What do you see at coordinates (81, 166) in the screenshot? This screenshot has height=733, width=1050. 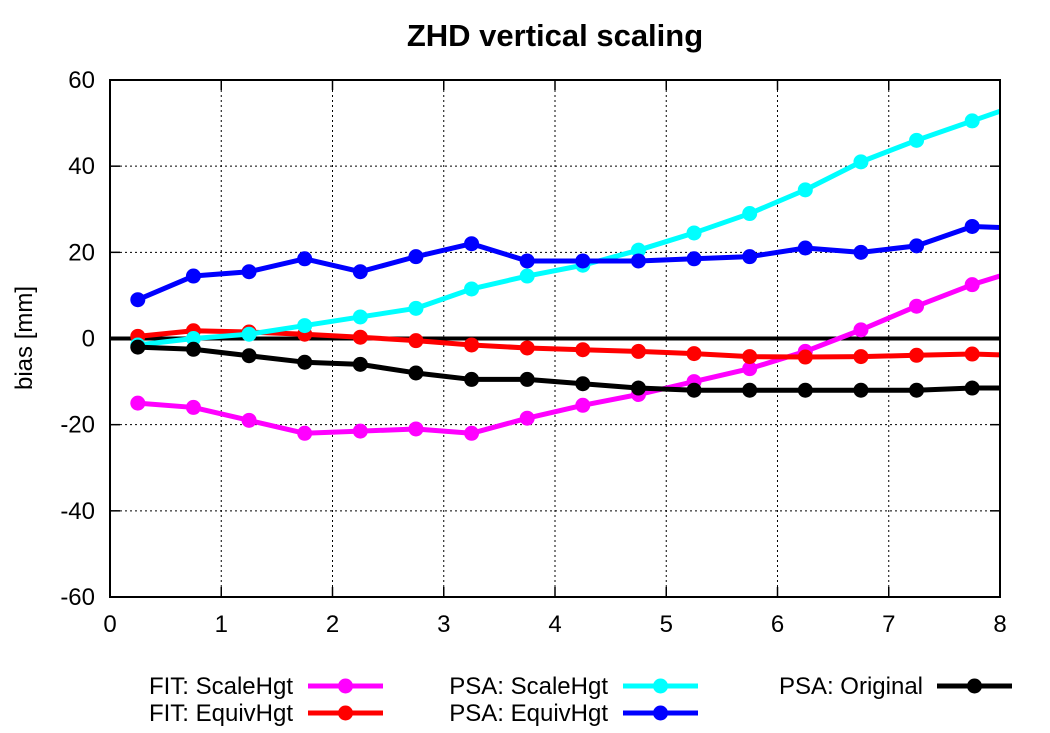 I see `y-tick-label: 40` at bounding box center [81, 166].